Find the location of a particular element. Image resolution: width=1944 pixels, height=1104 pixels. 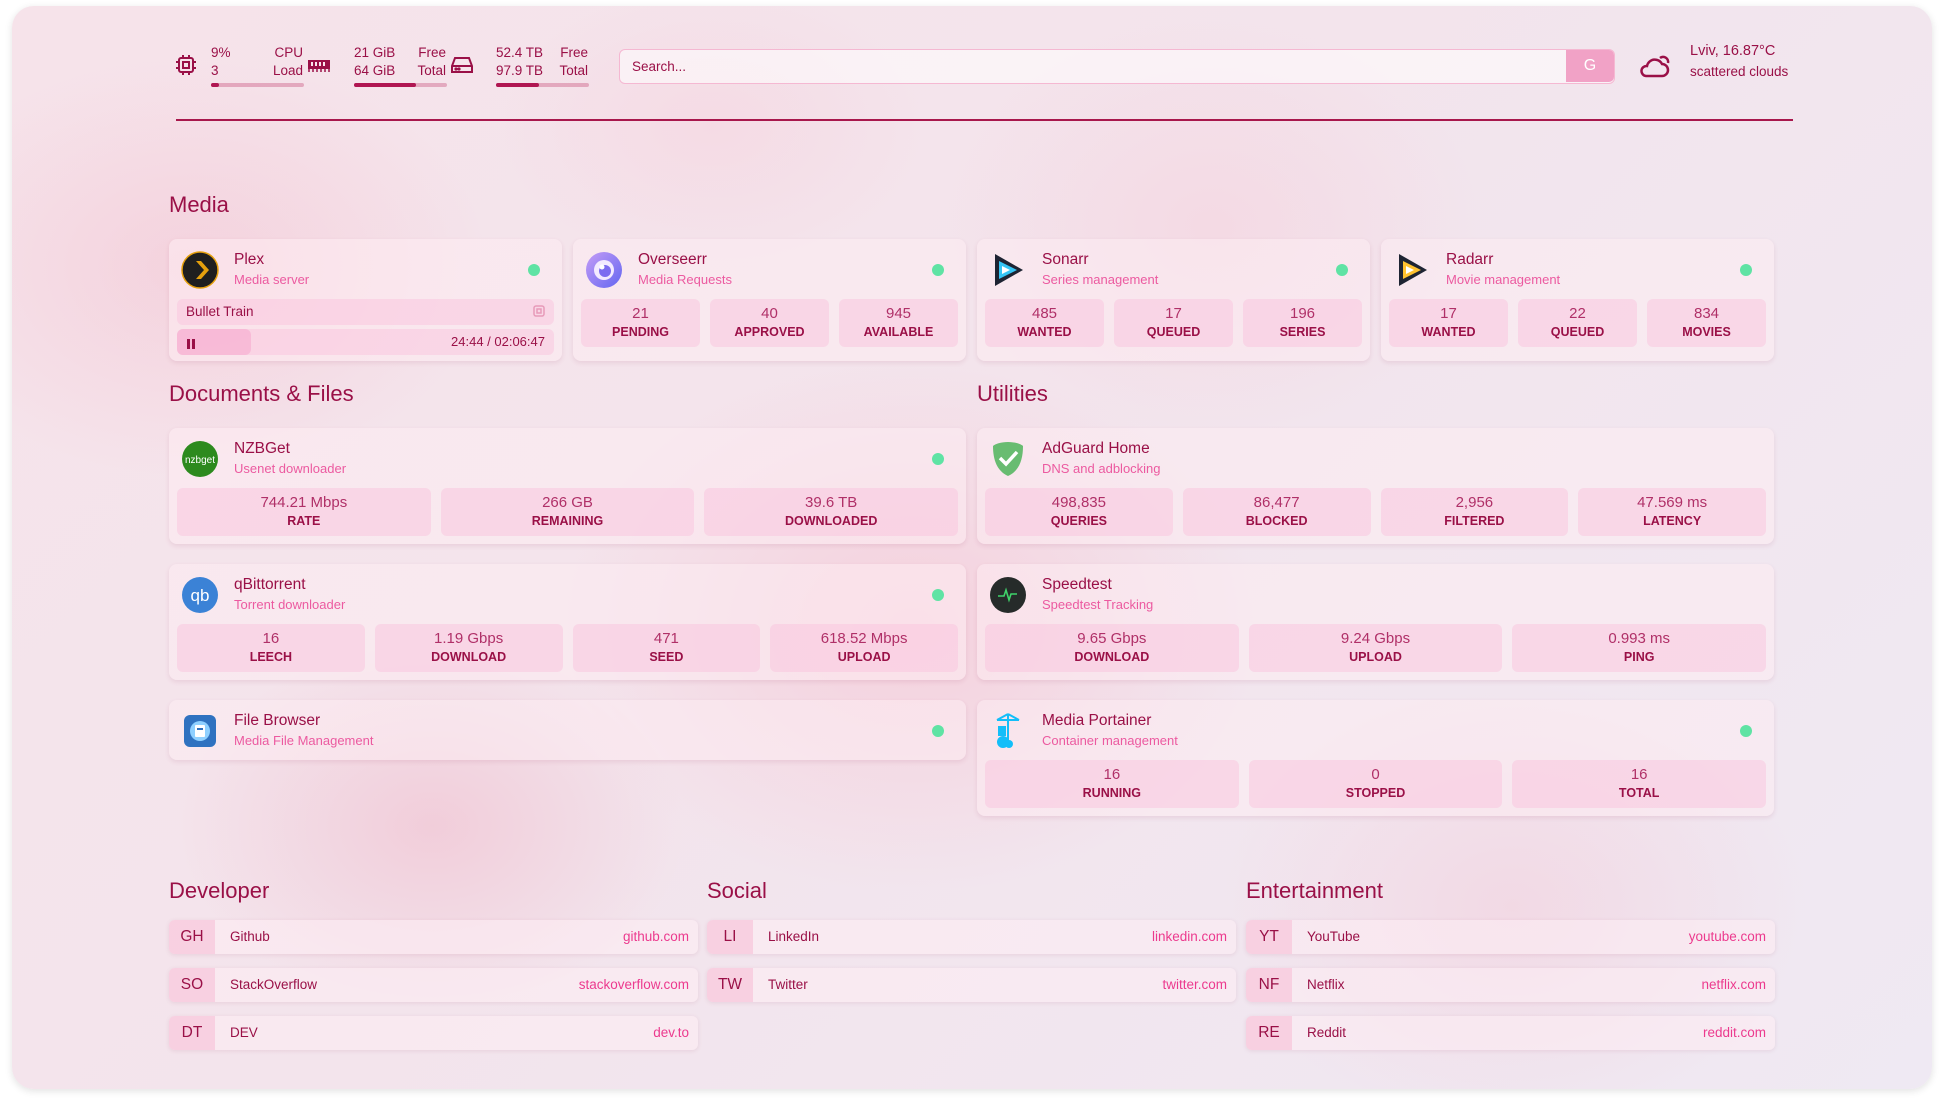

stat-value: 9.24 Gbps is located at coordinates (1375, 638).